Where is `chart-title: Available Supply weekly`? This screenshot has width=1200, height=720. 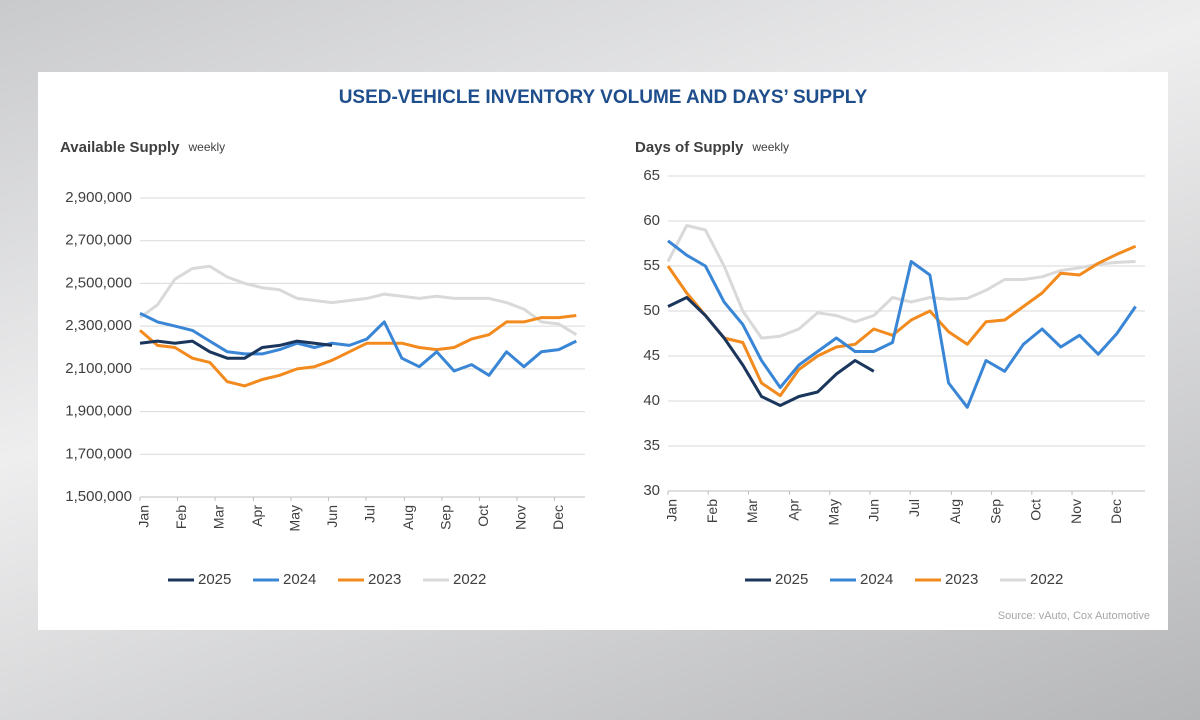
chart-title: Available Supply weekly is located at coordinates (142, 147).